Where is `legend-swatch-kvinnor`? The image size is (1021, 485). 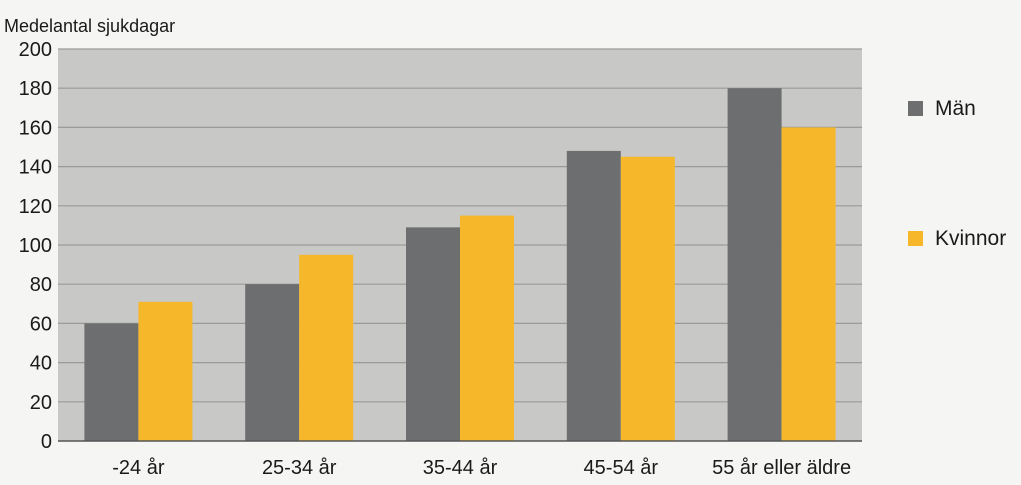 legend-swatch-kvinnor is located at coordinates (915, 238).